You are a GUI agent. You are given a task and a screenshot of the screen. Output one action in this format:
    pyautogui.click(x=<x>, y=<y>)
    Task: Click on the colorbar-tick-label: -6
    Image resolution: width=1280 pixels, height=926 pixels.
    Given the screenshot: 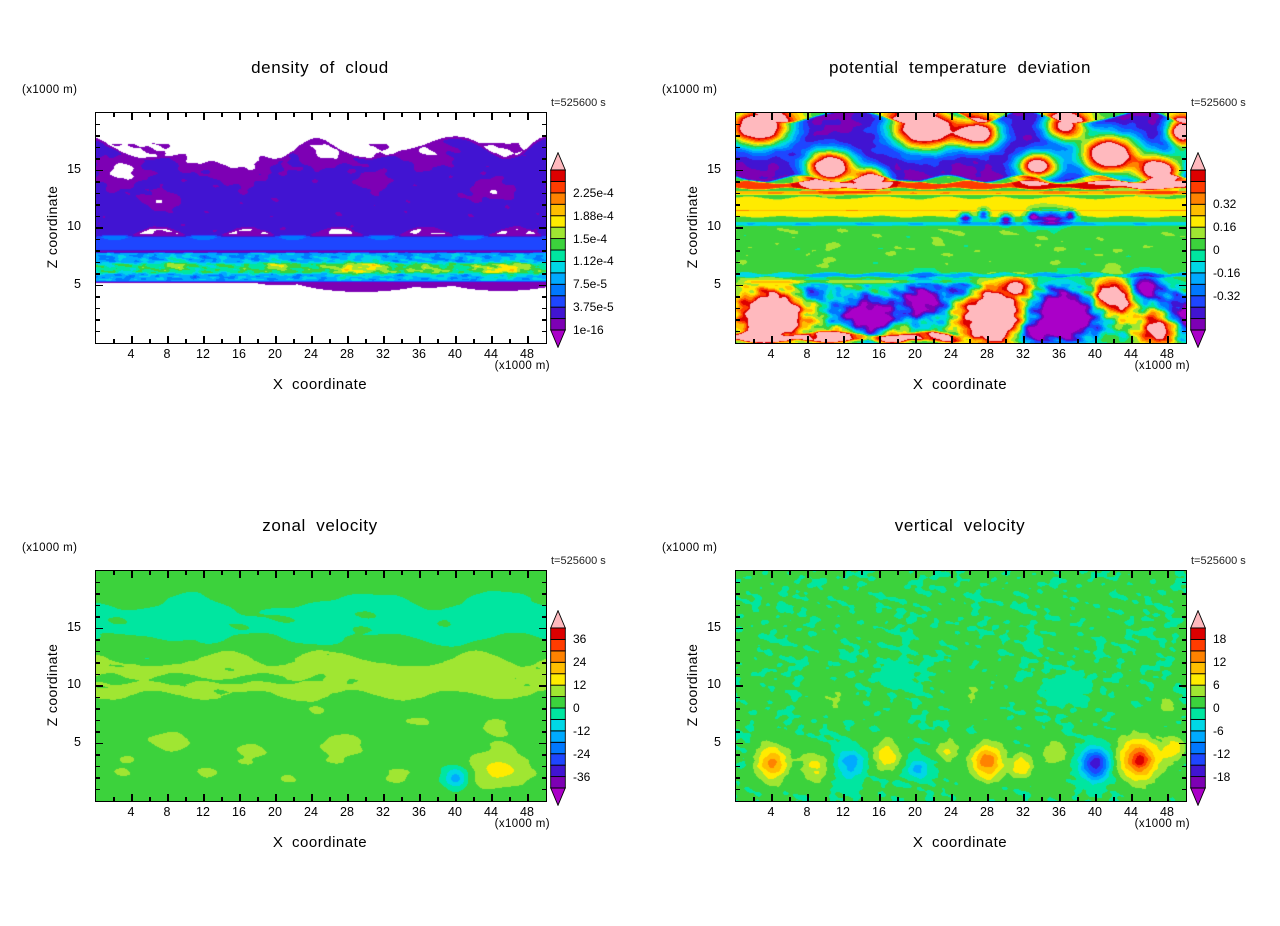 What is the action you would take?
    pyautogui.click(x=1218, y=730)
    